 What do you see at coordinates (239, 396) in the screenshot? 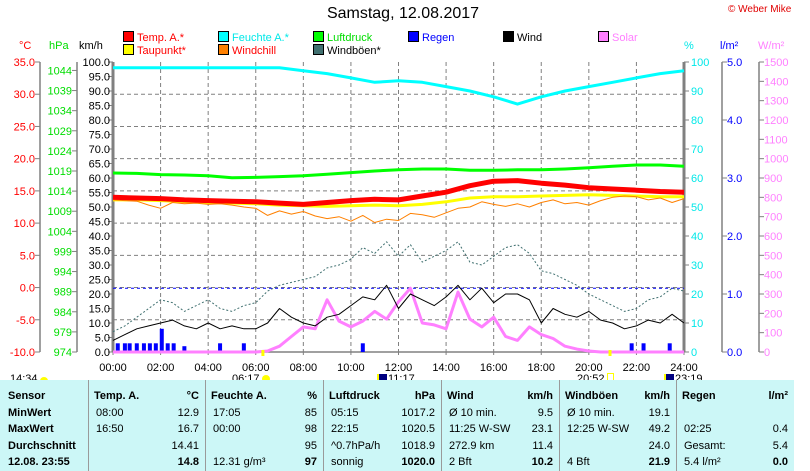
I see `column-header: Feuchte A.` at bounding box center [239, 396].